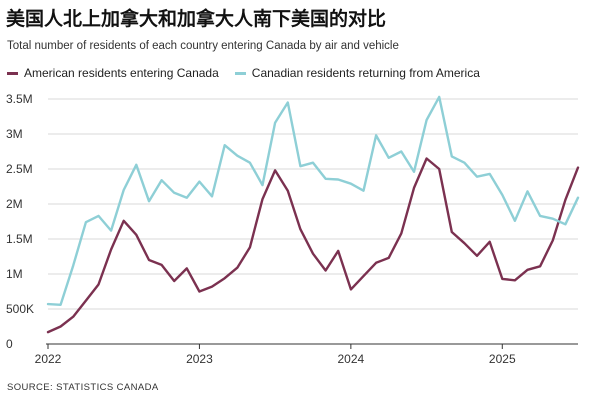 This screenshot has height=400, width=600. I want to click on y-tick-label: 500K, so click(20, 309).